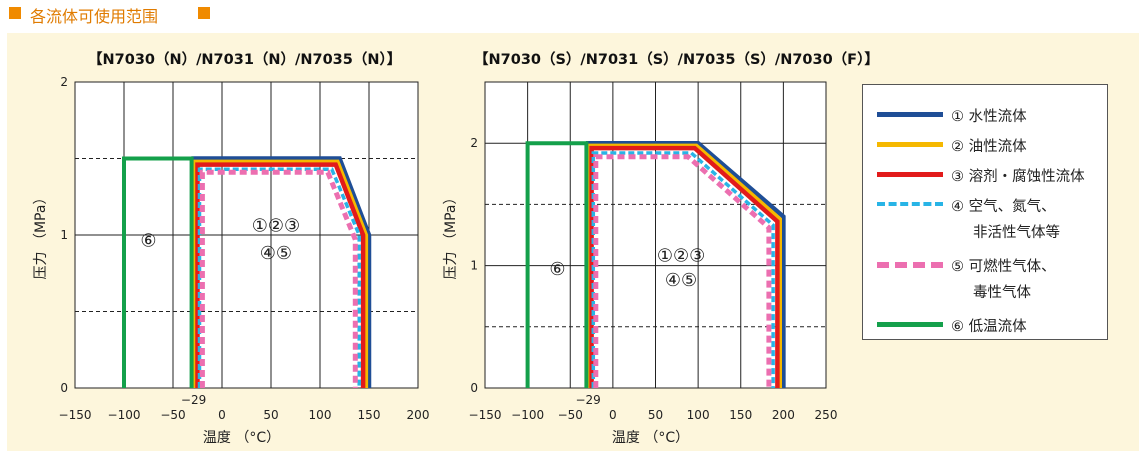  What do you see at coordinates (676, 60) in the screenshot?
I see `chart-2-title: 【N7030（S）/N7031（S）/N7035（S）/N7030（F）】` at bounding box center [676, 60].